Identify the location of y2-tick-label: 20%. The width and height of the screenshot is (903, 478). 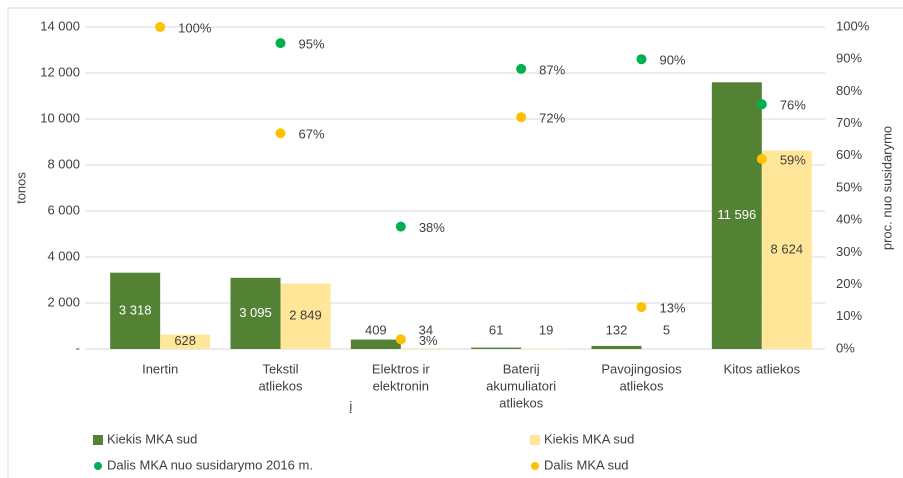
(849, 283).